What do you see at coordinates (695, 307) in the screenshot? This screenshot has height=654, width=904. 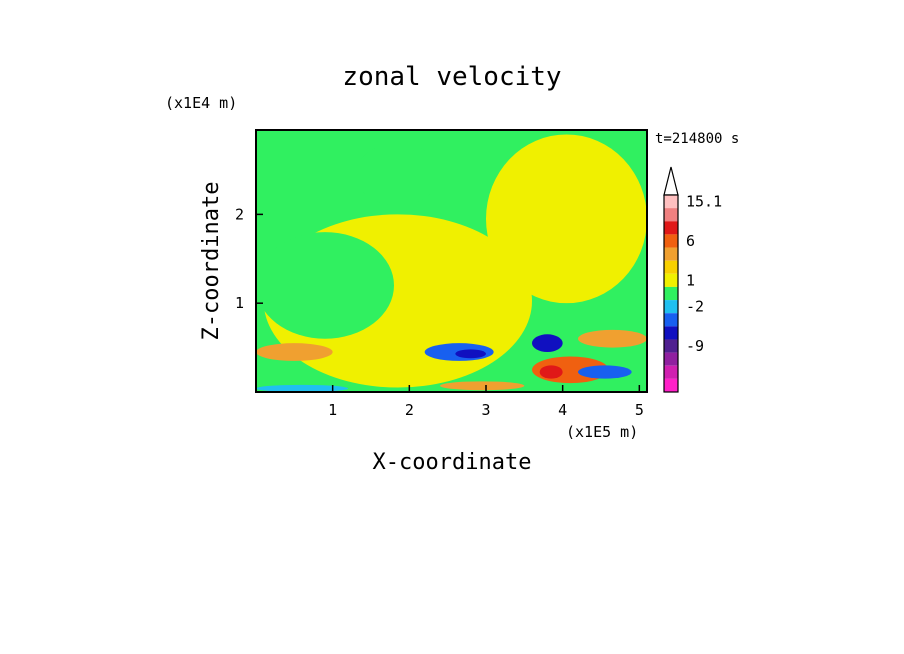 I see `colorbar-label: -2` at bounding box center [695, 307].